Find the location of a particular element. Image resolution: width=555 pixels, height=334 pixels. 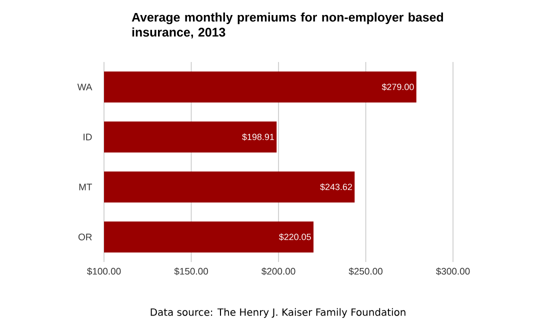

chart-title: Average monthly premiums for non-employer based insurance, 2013 is located at coordinates (287, 25).